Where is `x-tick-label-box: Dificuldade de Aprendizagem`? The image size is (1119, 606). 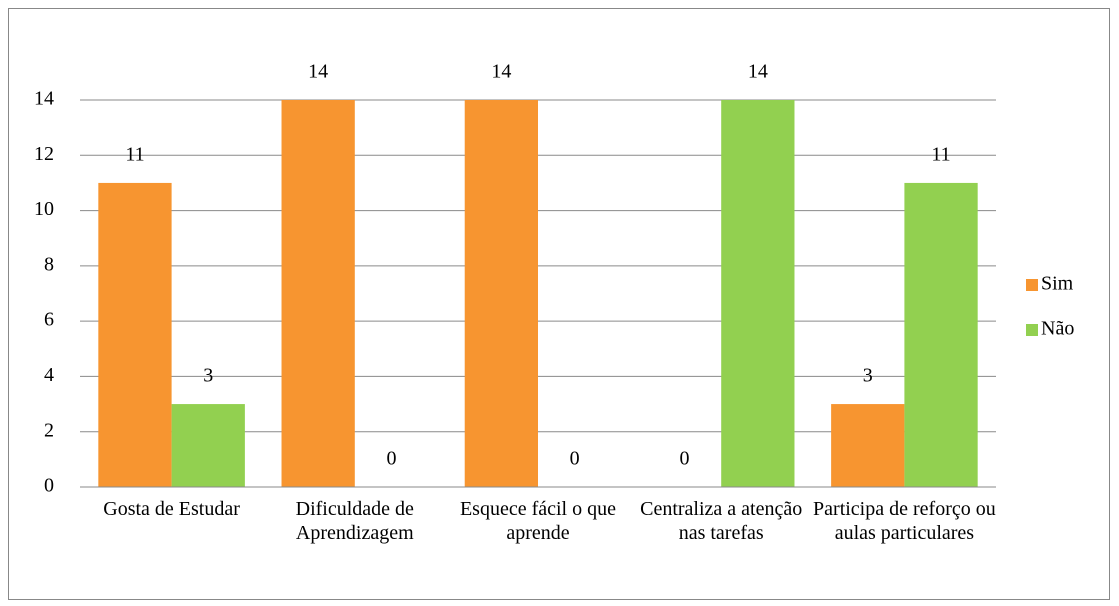
x-tick-label-box: Dificuldade de Aprendizagem is located at coordinates (354, 521).